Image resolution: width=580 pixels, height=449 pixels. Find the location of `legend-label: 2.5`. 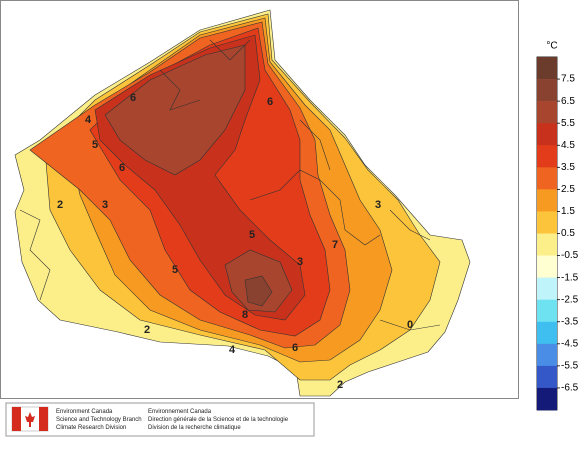

legend-label: 2.5 is located at coordinates (568, 189).